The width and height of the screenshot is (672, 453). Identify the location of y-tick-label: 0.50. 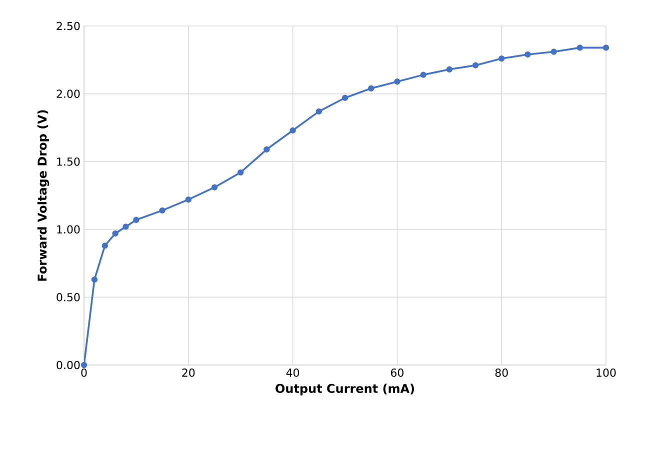
(68, 297).